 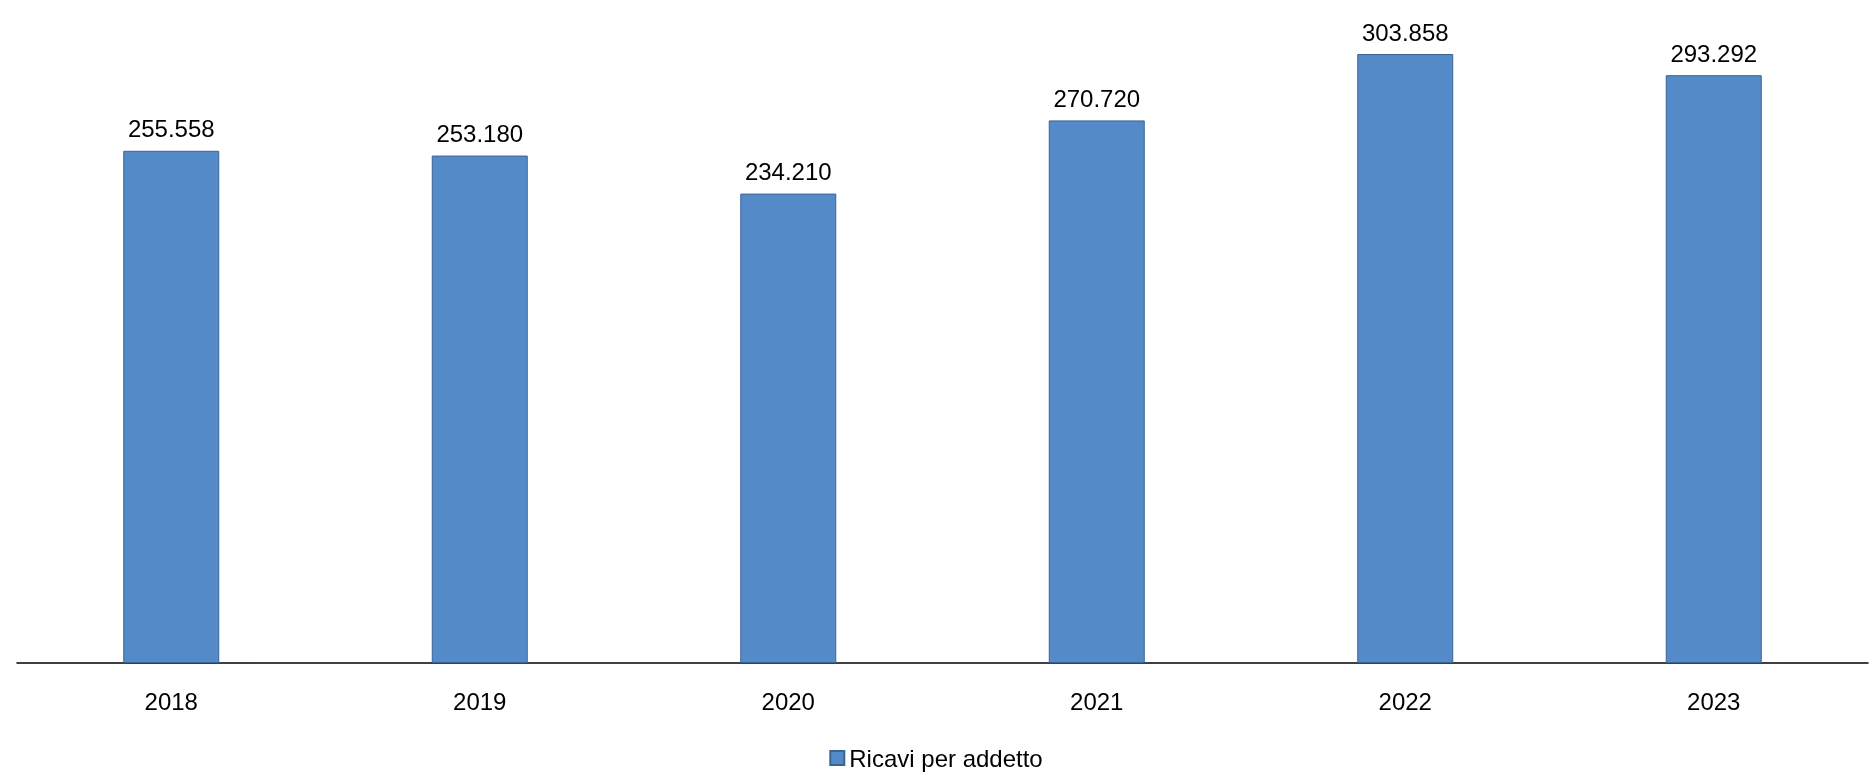 What do you see at coordinates (171, 701) in the screenshot?
I see `x-tick-label: 2018` at bounding box center [171, 701].